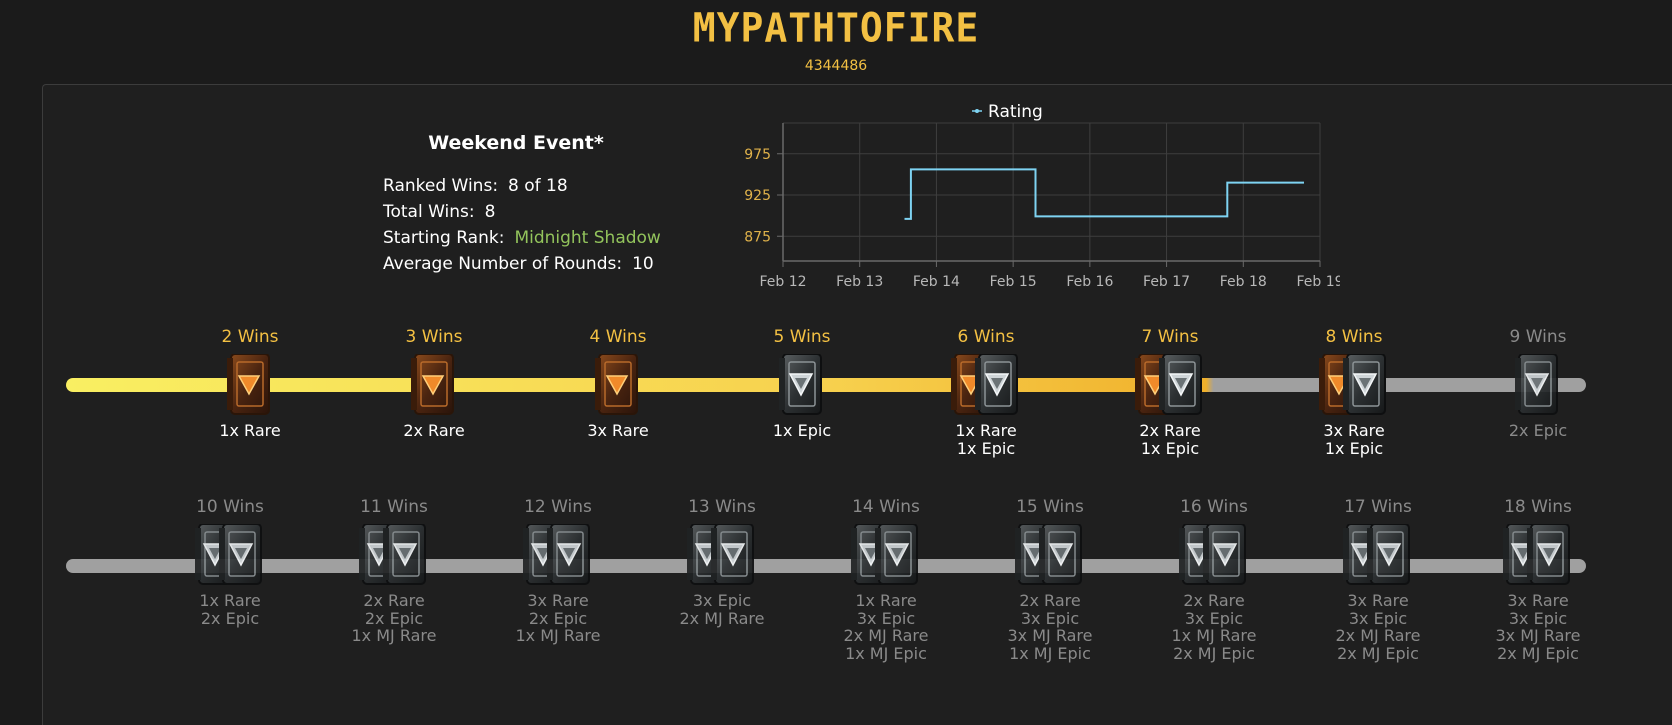 The height and width of the screenshot is (725, 1672). What do you see at coordinates (936, 282) in the screenshot?
I see `x-tick-label: Feb 14` at bounding box center [936, 282].